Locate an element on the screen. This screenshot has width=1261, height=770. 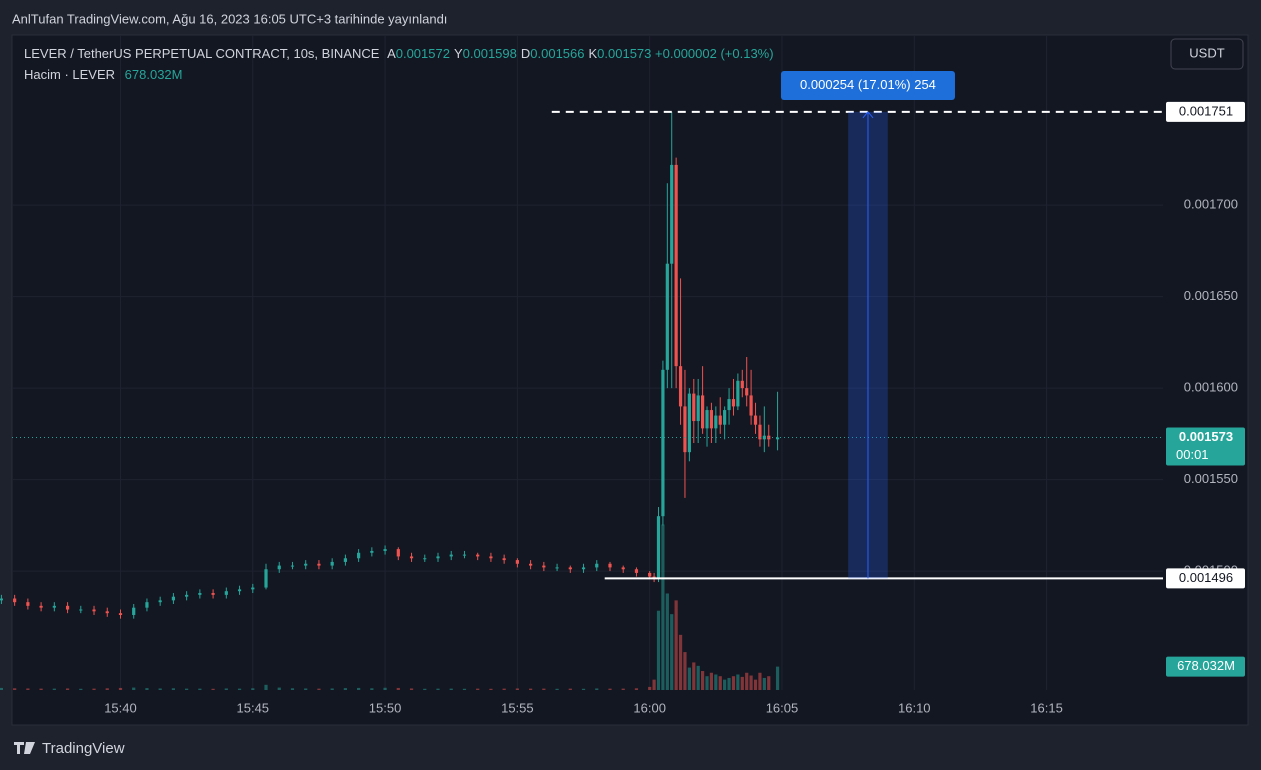
logo is located at coordinates (24, 748).